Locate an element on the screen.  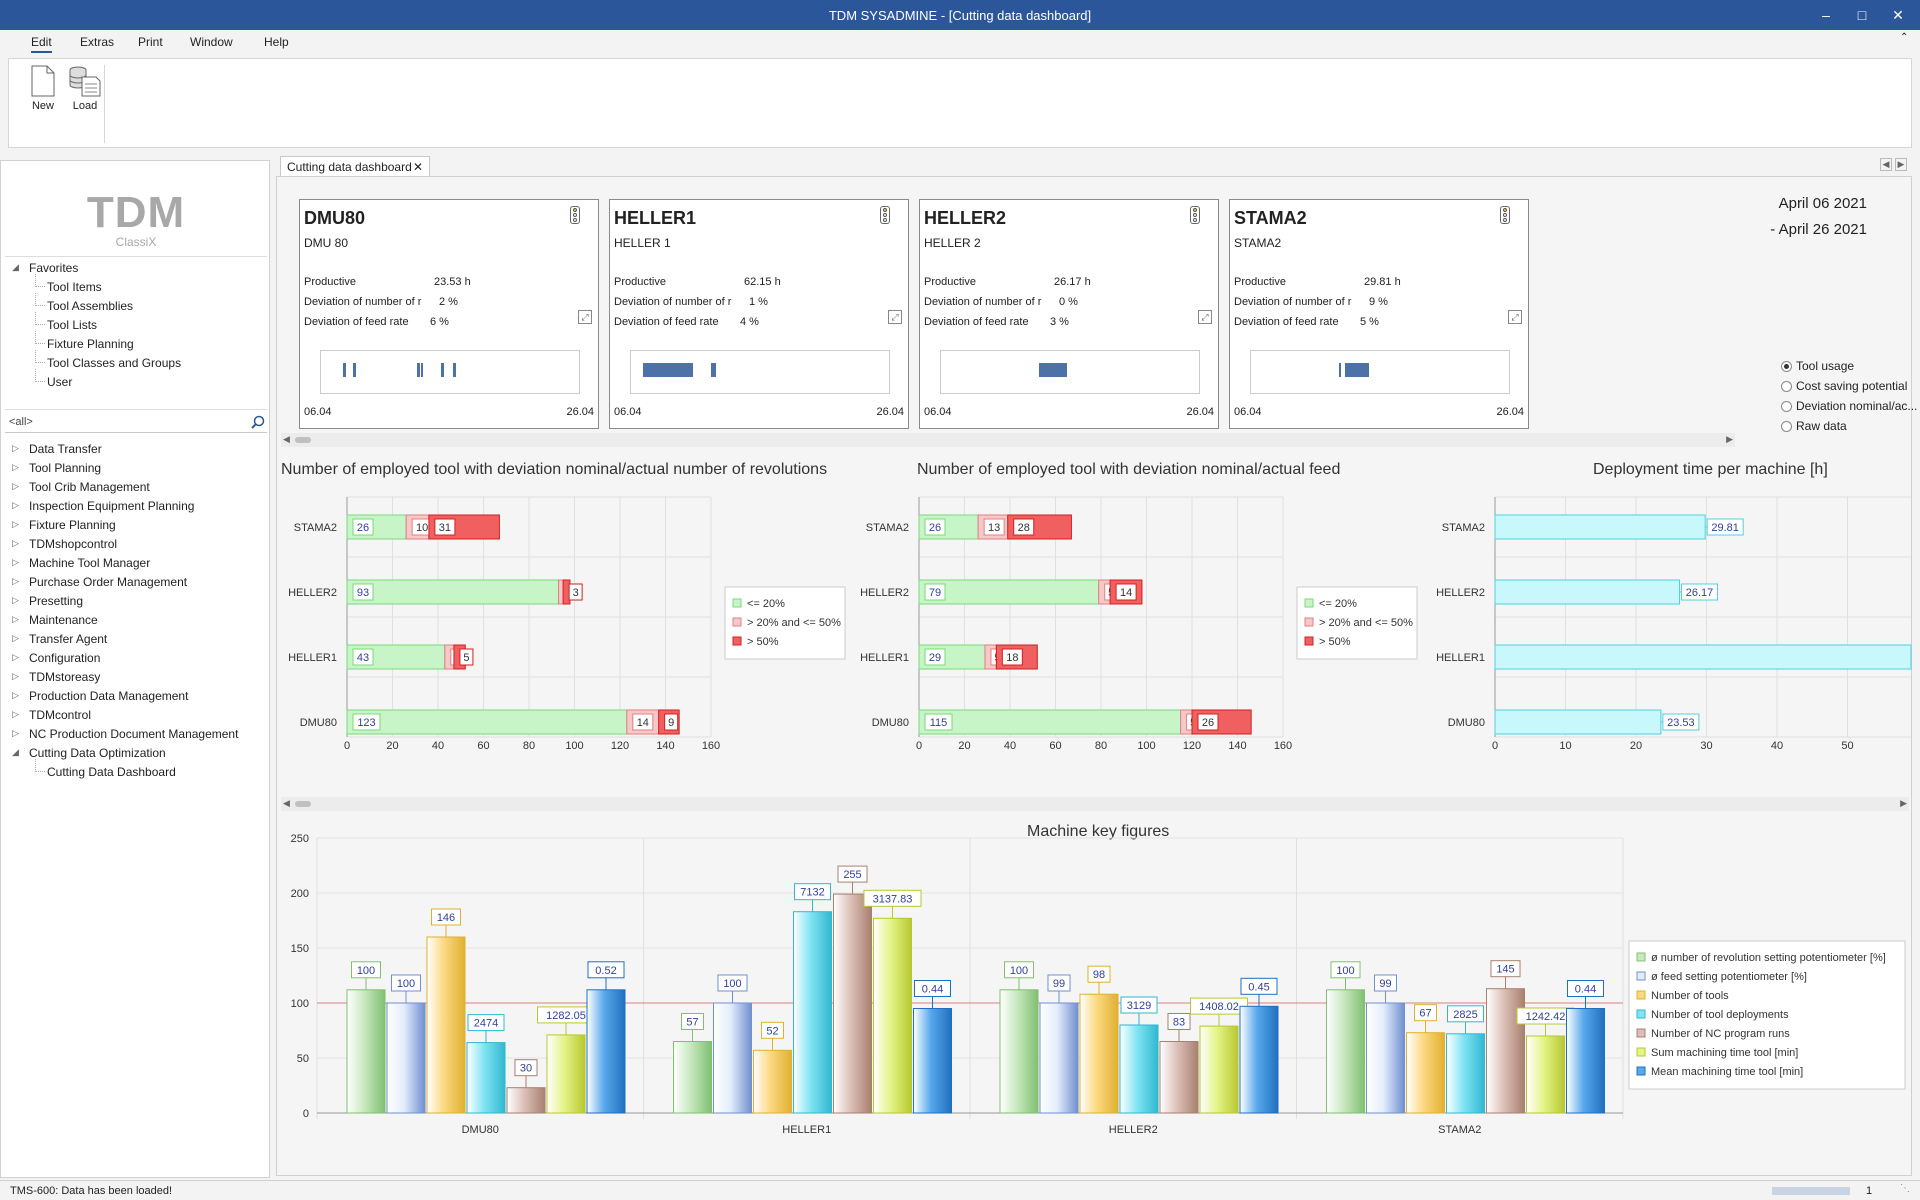
sub-item-cutting-data-dashboard: Cutting Data Dashboard is located at coordinates (111, 772).